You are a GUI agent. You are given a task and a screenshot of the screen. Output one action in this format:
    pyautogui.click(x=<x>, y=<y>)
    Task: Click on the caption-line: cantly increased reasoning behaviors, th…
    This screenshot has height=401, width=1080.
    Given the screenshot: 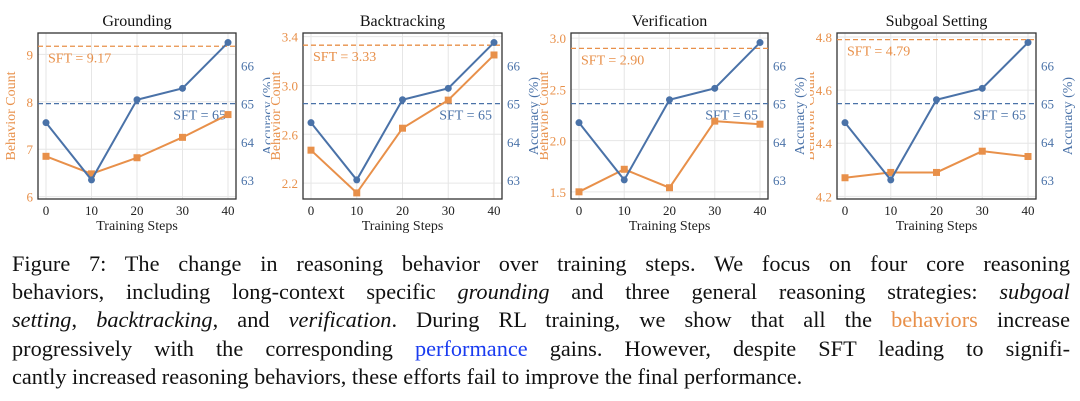 What is the action you would take?
    pyautogui.click(x=541, y=377)
    